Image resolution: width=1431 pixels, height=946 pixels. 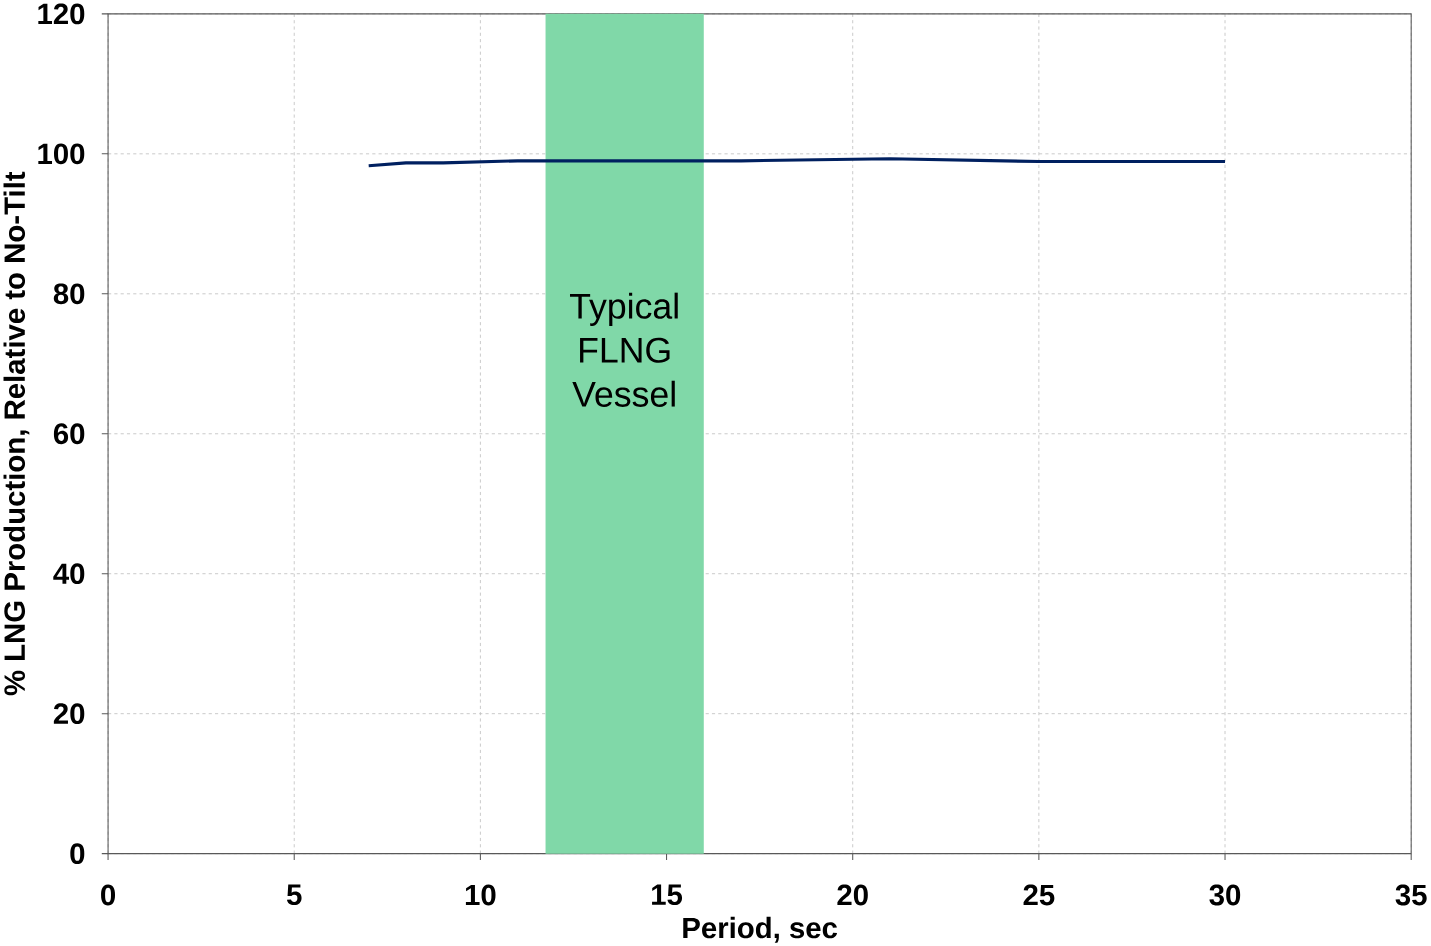 I want to click on x-tick-label: 5, so click(x=294, y=895).